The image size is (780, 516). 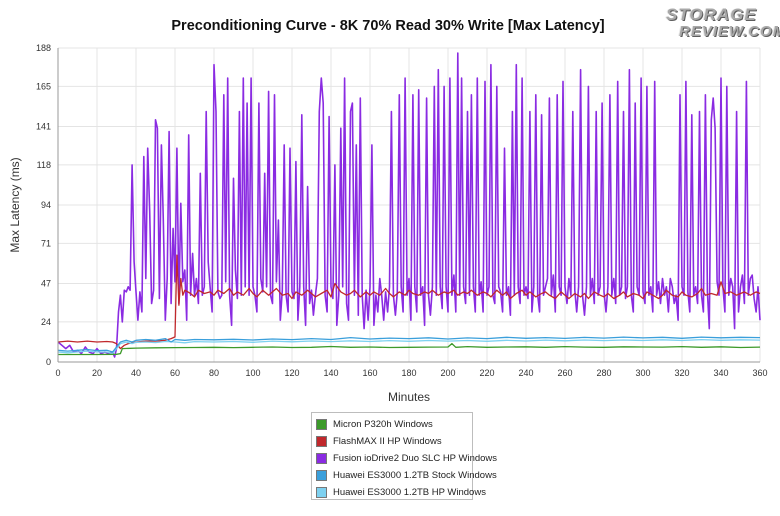 I want to click on x-tick-label: 160, so click(x=369, y=373).